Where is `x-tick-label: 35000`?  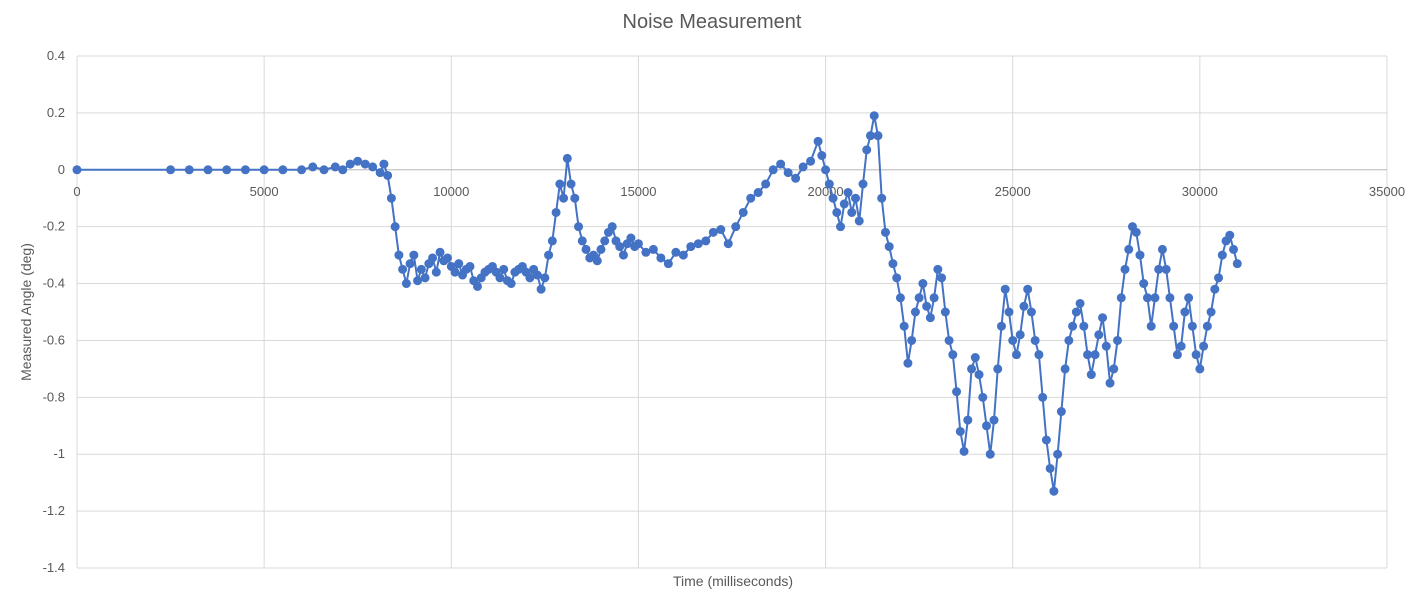
x-tick-label: 35000 is located at coordinates (1387, 191).